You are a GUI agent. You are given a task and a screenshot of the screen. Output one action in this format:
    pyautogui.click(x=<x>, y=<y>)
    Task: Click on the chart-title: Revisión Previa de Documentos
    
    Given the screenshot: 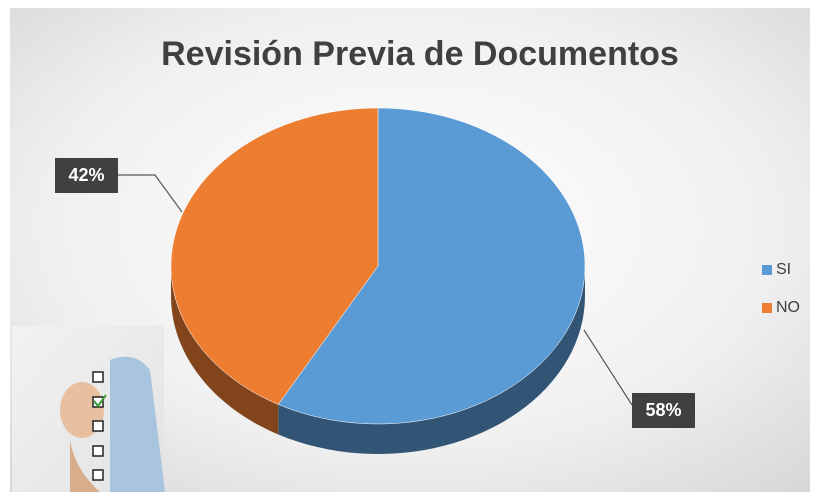 What is the action you would take?
    pyautogui.click(x=420, y=54)
    